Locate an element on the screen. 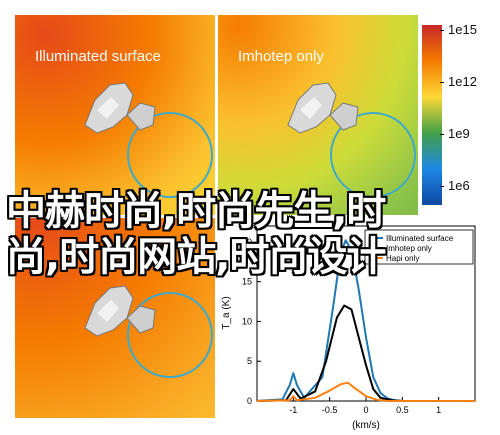 The height and width of the screenshot is (435, 500). colorbar-tick-label: 1e9 is located at coordinates (459, 133).